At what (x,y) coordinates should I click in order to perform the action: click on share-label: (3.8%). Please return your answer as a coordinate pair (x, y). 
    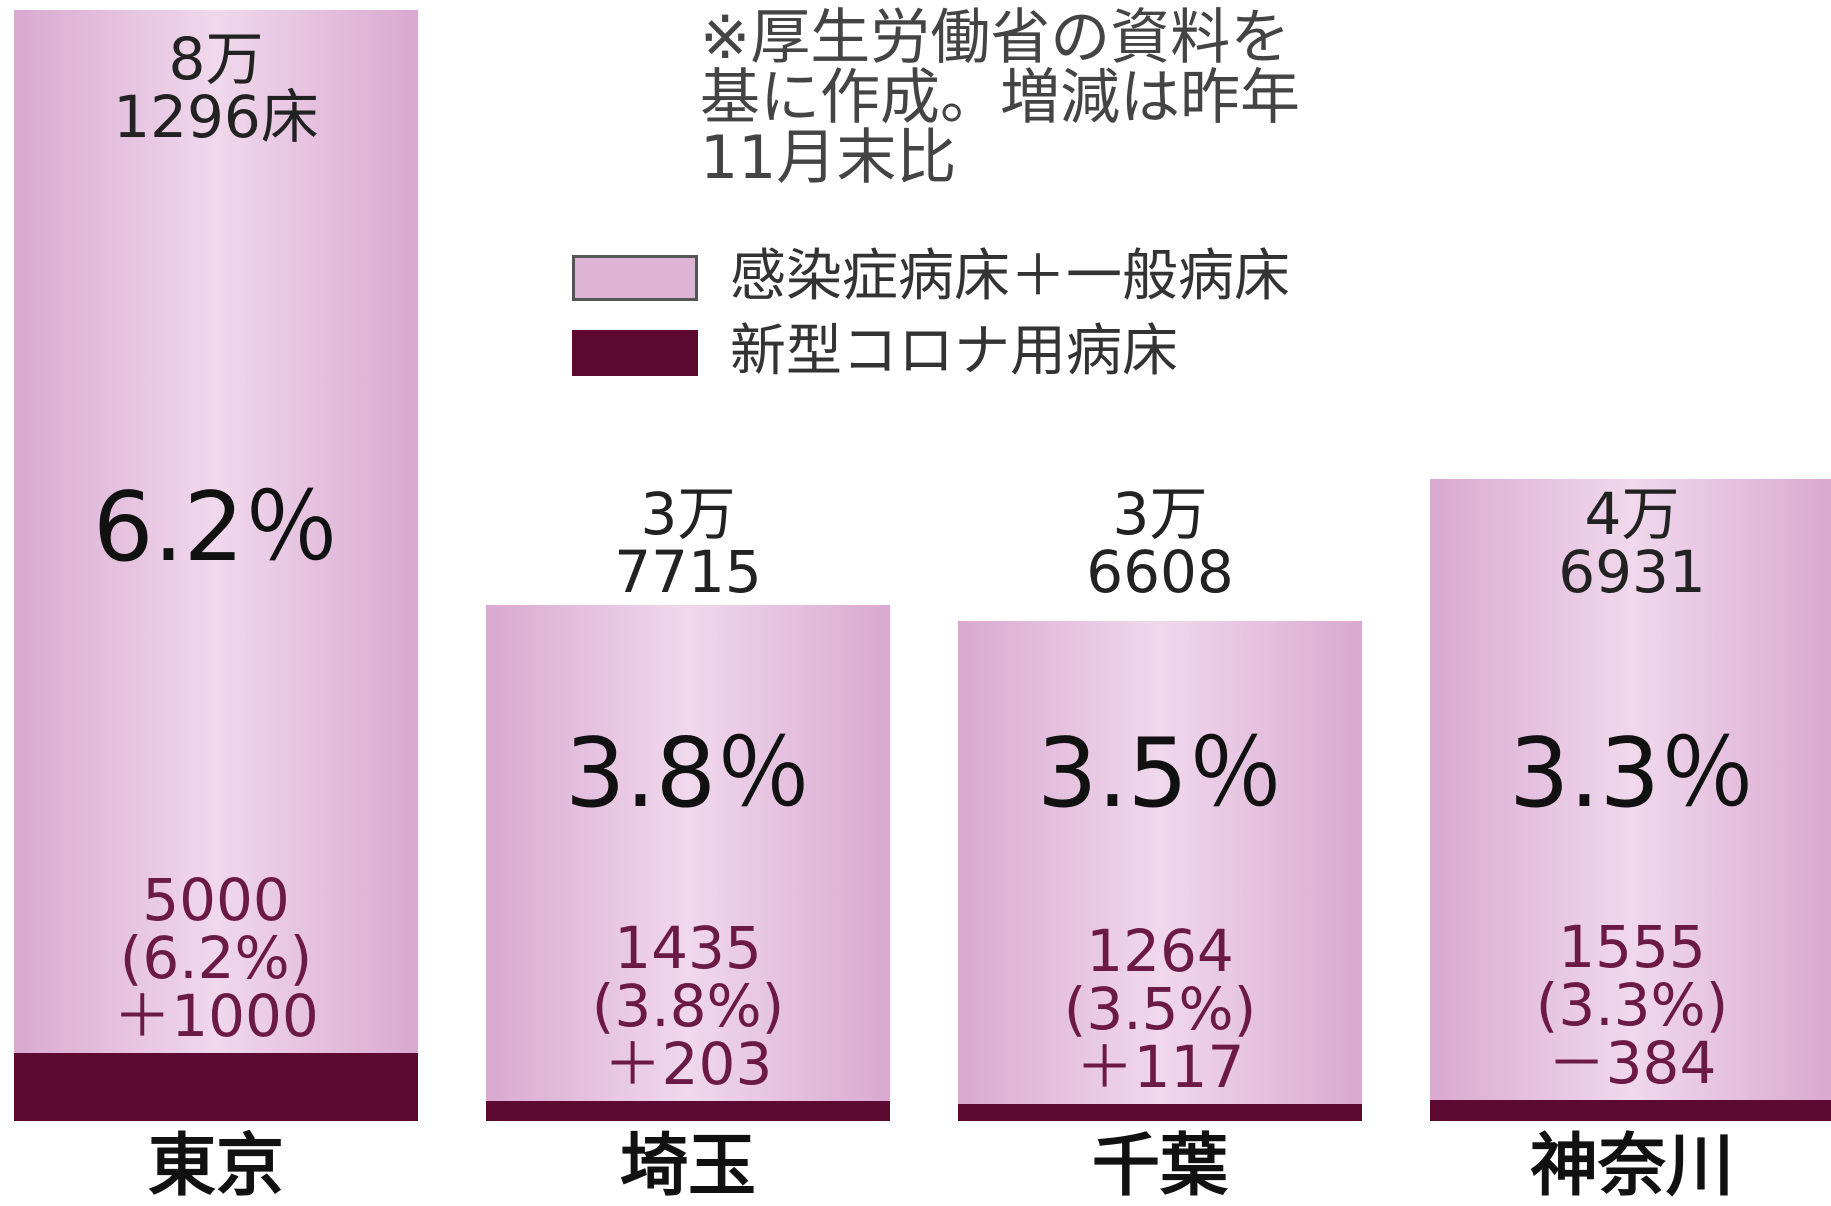
    Looking at the image, I should click on (688, 1006).